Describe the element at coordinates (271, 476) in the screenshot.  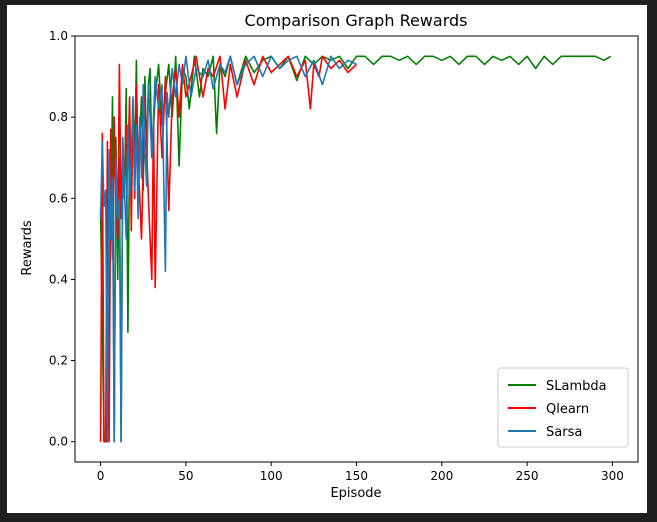
I see `x-tick-label: 100` at that location.